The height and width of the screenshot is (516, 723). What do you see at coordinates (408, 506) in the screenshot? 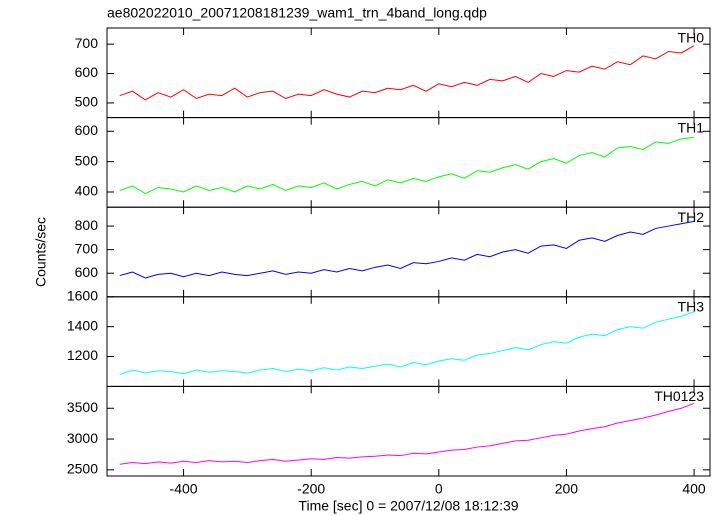
I see `x-axis-label: Time [sec] 0 = 2007/12/08 18:12:39` at bounding box center [408, 506].